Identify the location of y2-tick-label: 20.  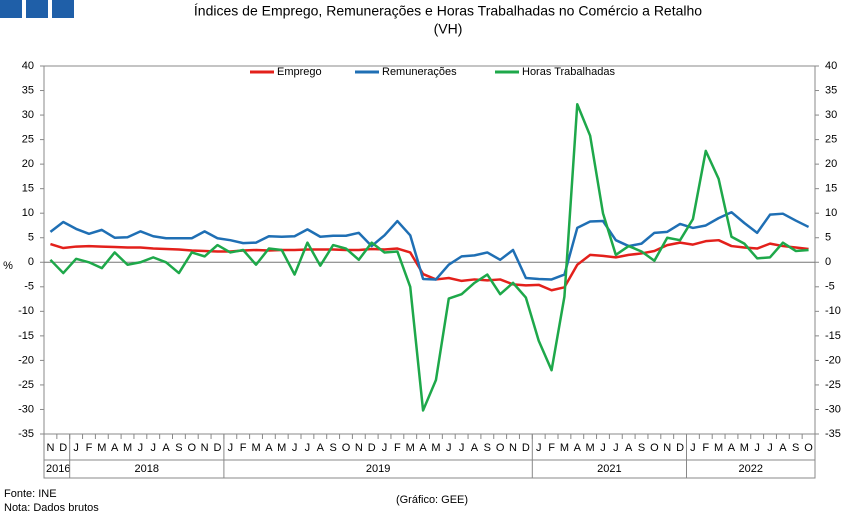
(831, 164).